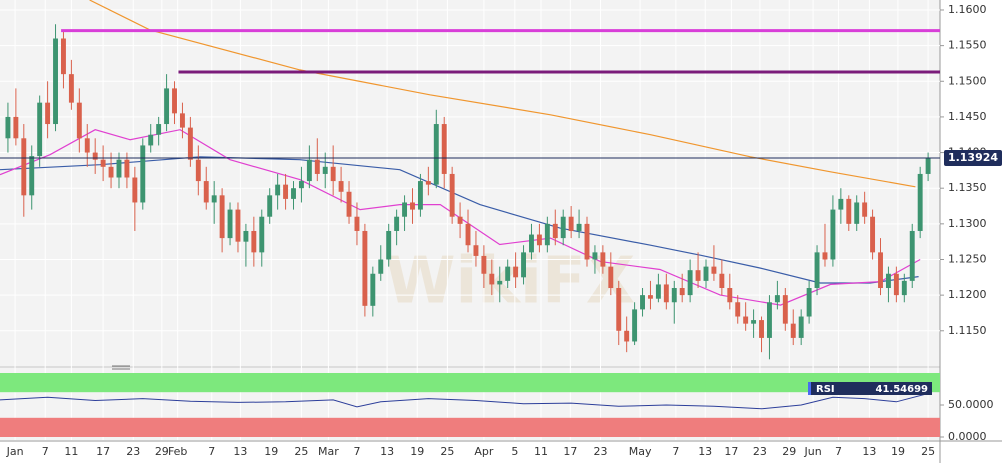 Image resolution: width=1002 pixels, height=467 pixels. I want to click on y-tick-label: 1.1350, so click(967, 187).